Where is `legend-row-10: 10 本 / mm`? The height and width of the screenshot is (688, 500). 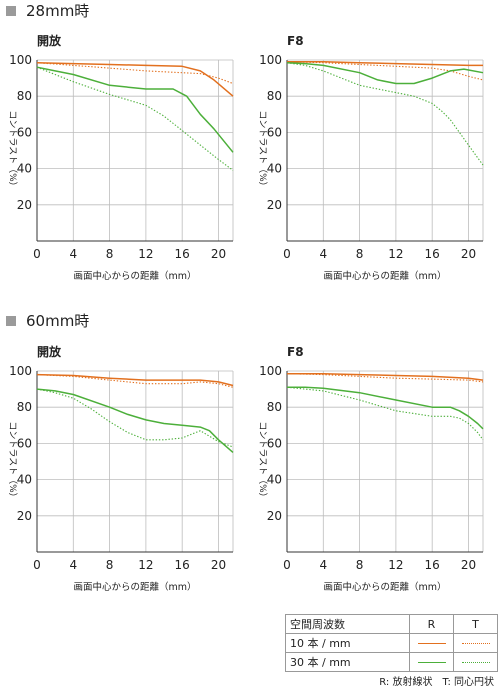
legend-row-10: 10 本 / mm is located at coordinates (391, 643).